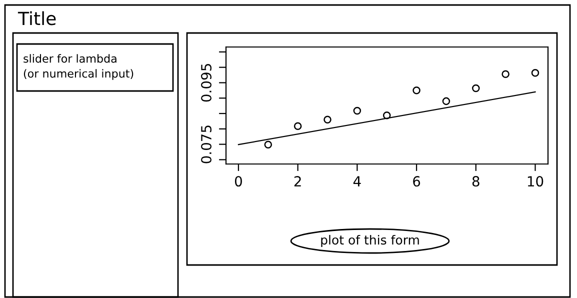 This screenshot has height=298, width=577. What do you see at coordinates (416, 181) in the screenshot?
I see `x-tick-label: 6` at bounding box center [416, 181].